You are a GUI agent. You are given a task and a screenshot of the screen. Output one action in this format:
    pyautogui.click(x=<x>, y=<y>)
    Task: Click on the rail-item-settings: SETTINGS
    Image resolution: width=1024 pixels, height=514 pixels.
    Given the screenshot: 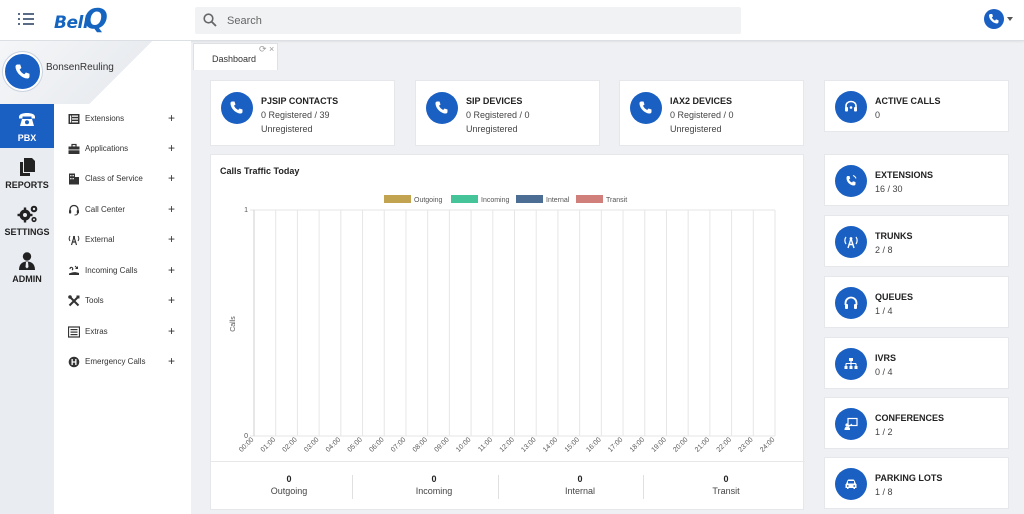 What is the action you would take?
    pyautogui.click(x=27, y=220)
    